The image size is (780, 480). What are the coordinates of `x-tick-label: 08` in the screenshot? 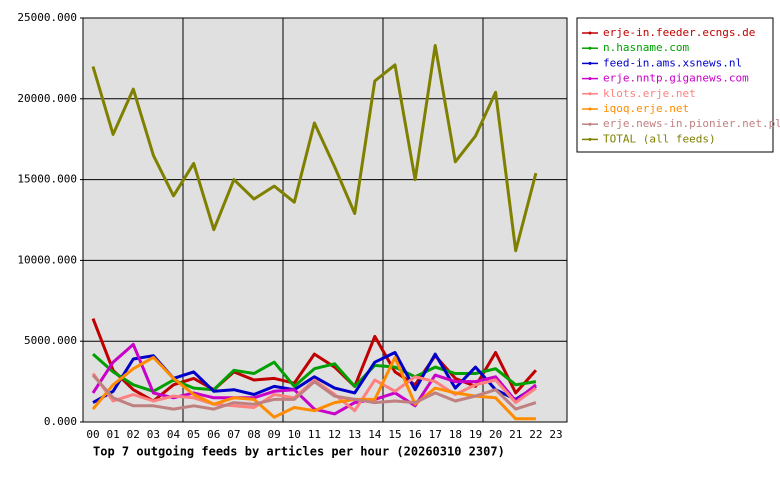 It's located at (253, 434).